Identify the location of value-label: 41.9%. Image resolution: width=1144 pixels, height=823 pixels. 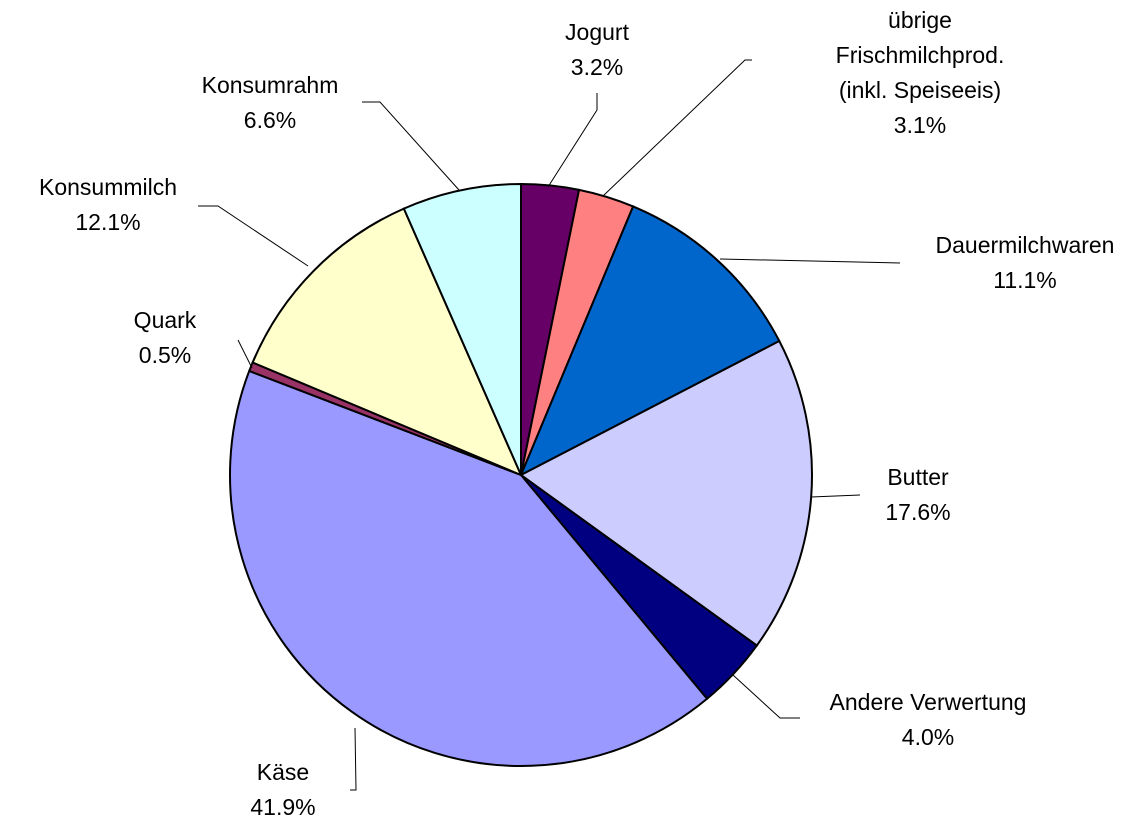
(283, 807).